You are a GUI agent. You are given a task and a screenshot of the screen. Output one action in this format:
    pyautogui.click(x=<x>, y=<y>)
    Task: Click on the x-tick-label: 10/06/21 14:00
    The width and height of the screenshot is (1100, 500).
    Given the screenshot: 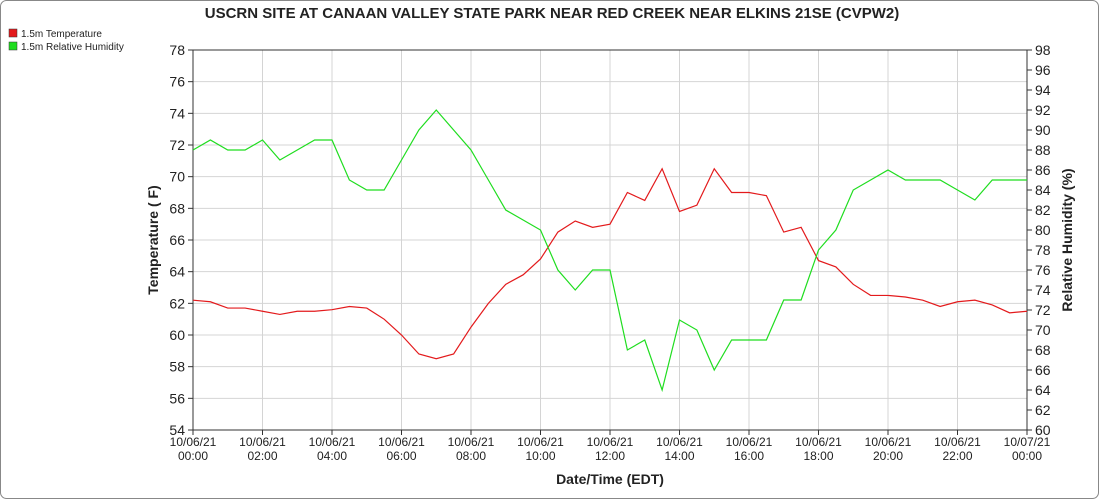 What is the action you would take?
    pyautogui.click(x=679, y=449)
    